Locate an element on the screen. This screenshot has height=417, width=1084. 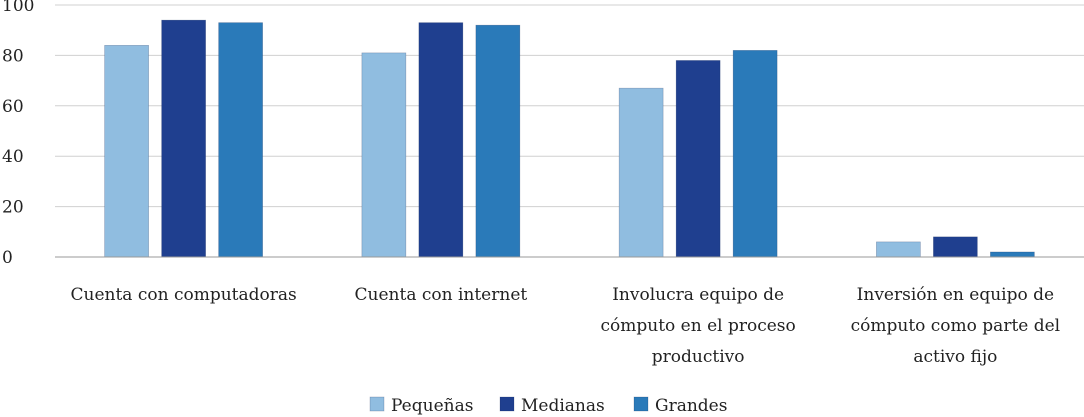
category-label-1: Cuenta con internet is located at coordinates (441, 295).